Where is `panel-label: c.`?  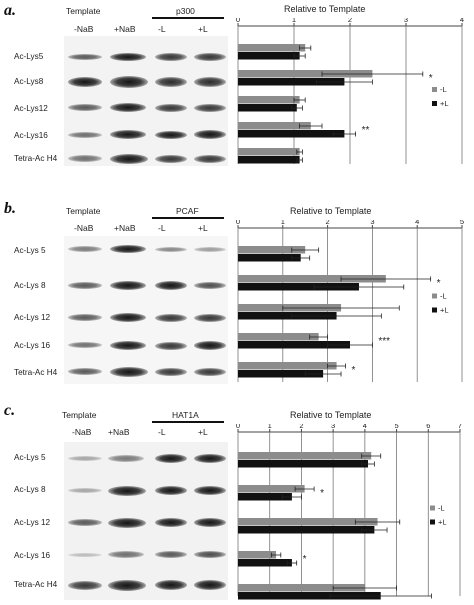 panel-label: c. is located at coordinates (10, 410).